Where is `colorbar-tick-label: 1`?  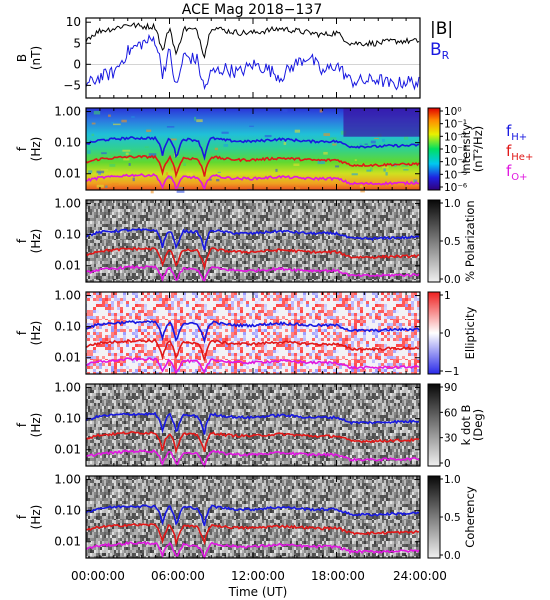
colorbar-tick-label: 1 is located at coordinates (447, 296).